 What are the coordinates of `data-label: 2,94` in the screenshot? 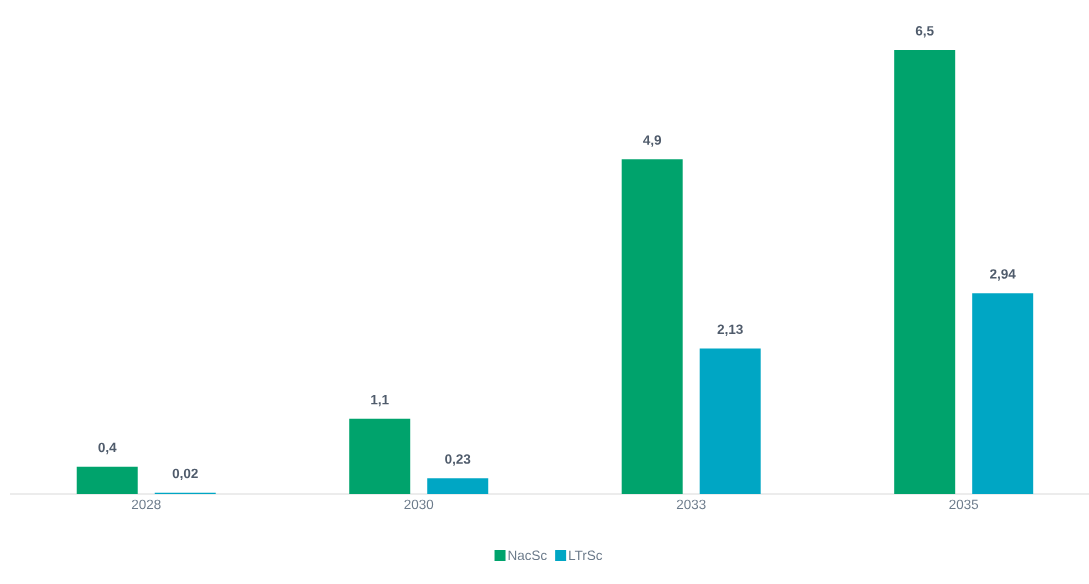 It's located at (1003, 275).